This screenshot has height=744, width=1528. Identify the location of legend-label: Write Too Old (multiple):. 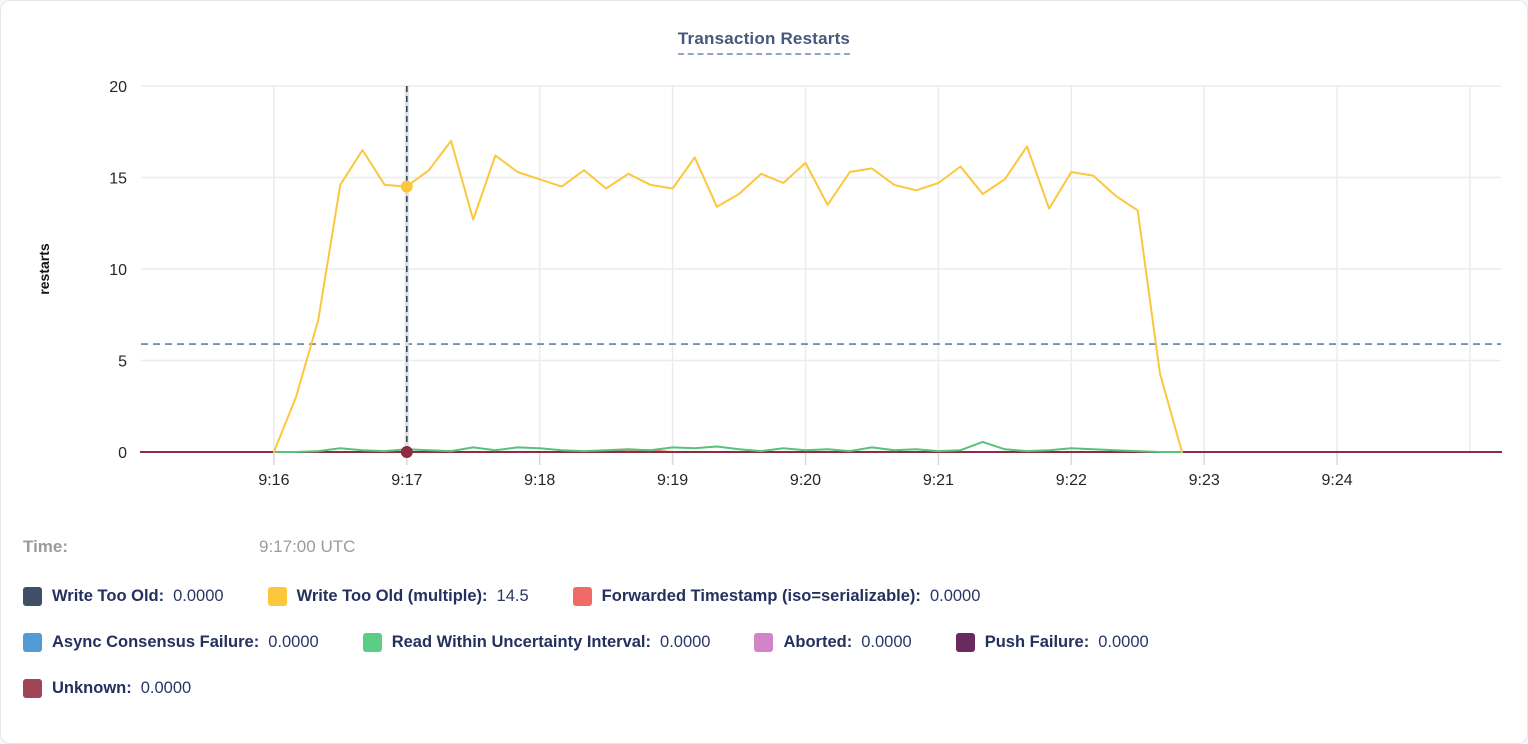
(392, 596).